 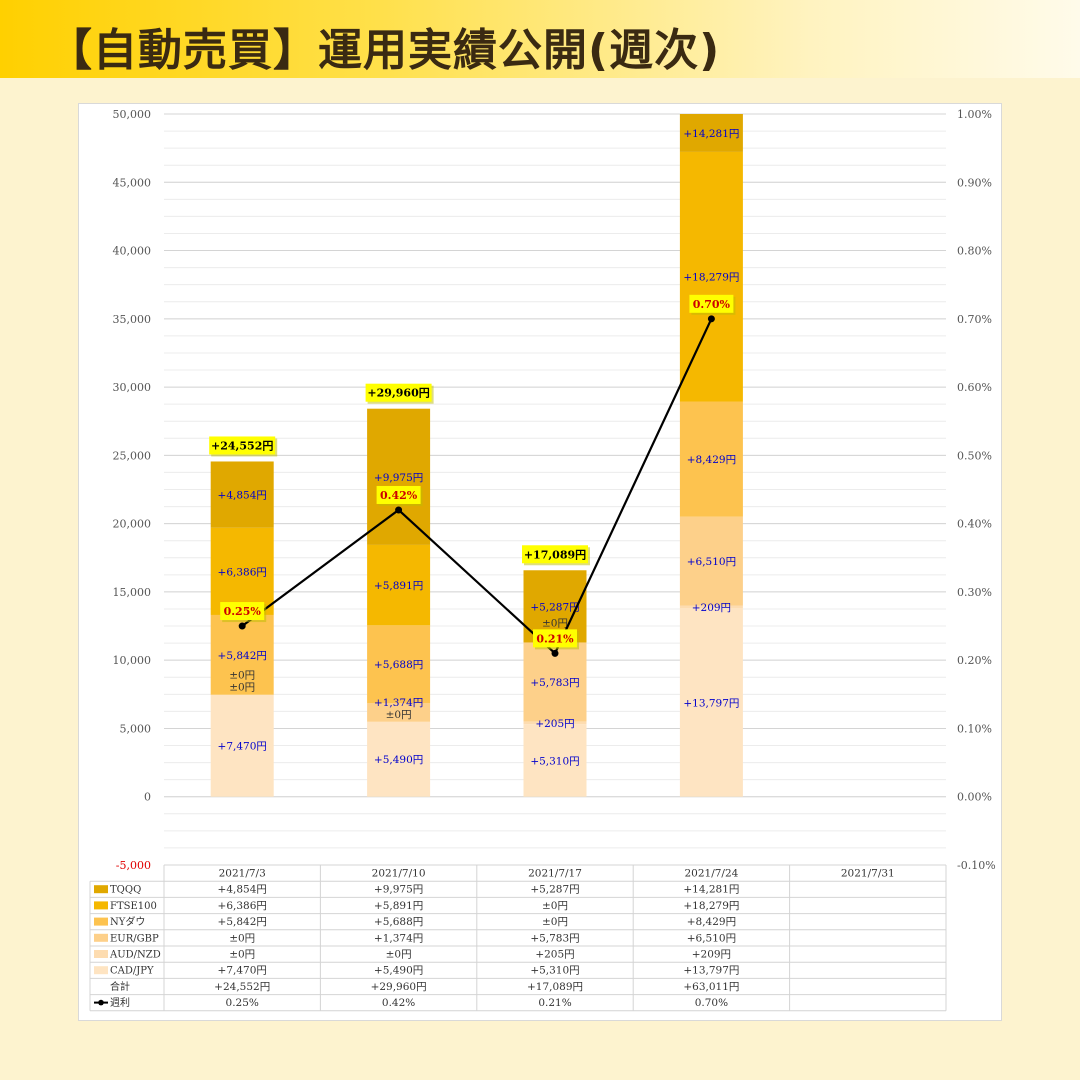 I want to click on legend-label: 週利, so click(x=120, y=1003).